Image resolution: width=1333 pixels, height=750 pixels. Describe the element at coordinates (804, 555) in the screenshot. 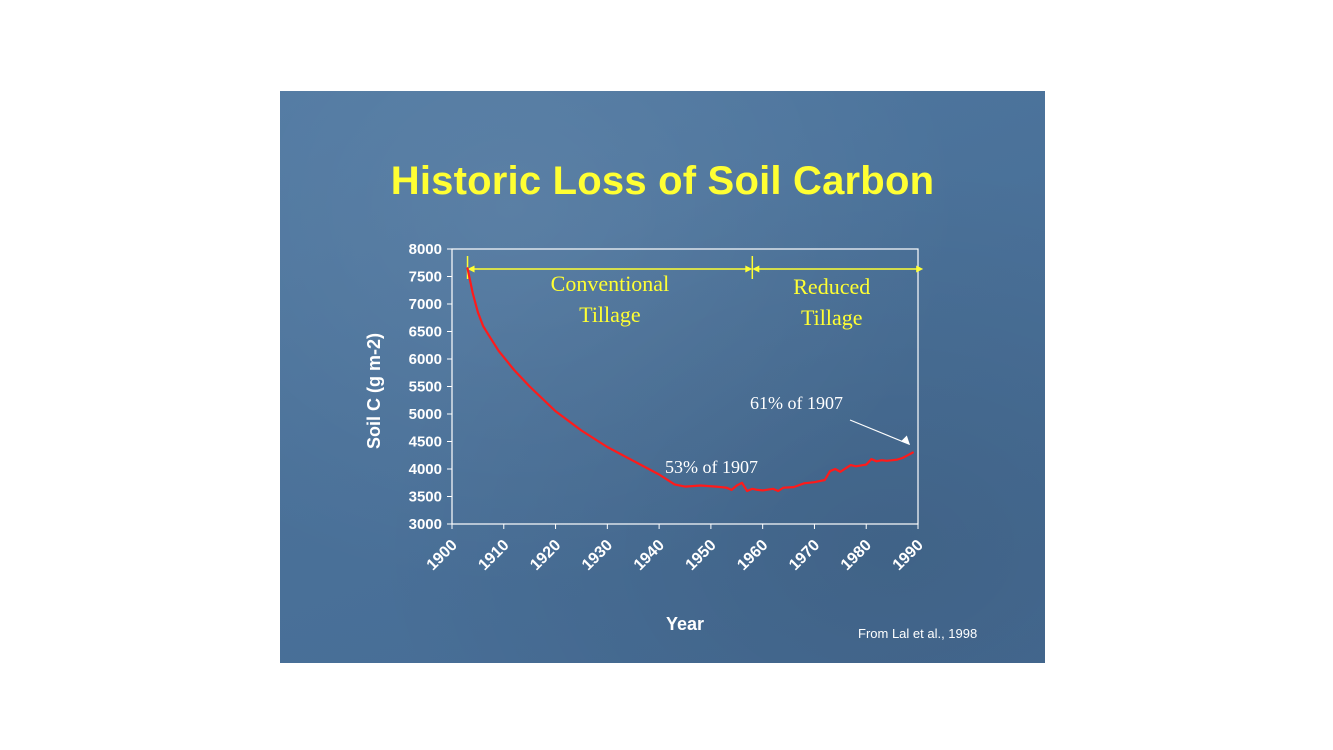

I see `x-tick-label: 1970` at that location.